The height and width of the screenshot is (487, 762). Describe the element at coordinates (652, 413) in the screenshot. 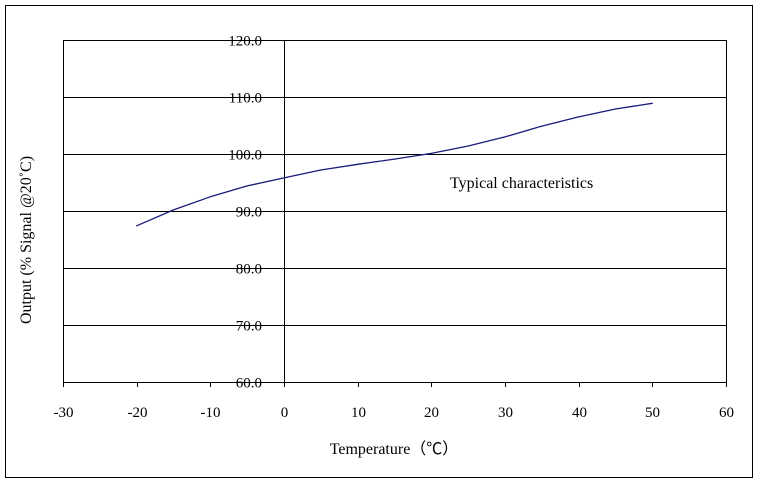

I see `x-tick-label: 50` at that location.